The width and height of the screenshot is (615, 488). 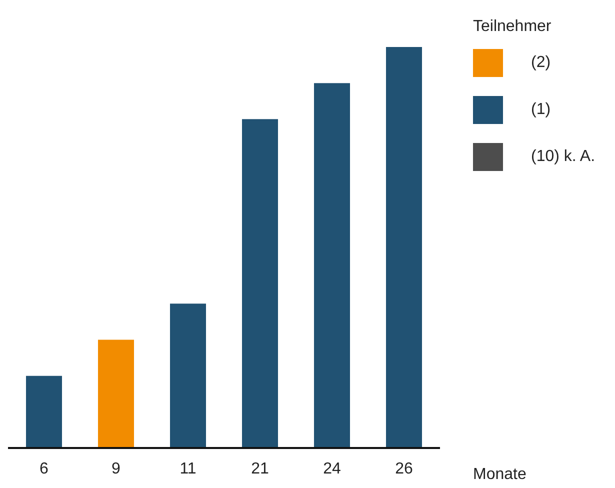 What do you see at coordinates (116, 469) in the screenshot?
I see `x-tick-label: 9` at bounding box center [116, 469].